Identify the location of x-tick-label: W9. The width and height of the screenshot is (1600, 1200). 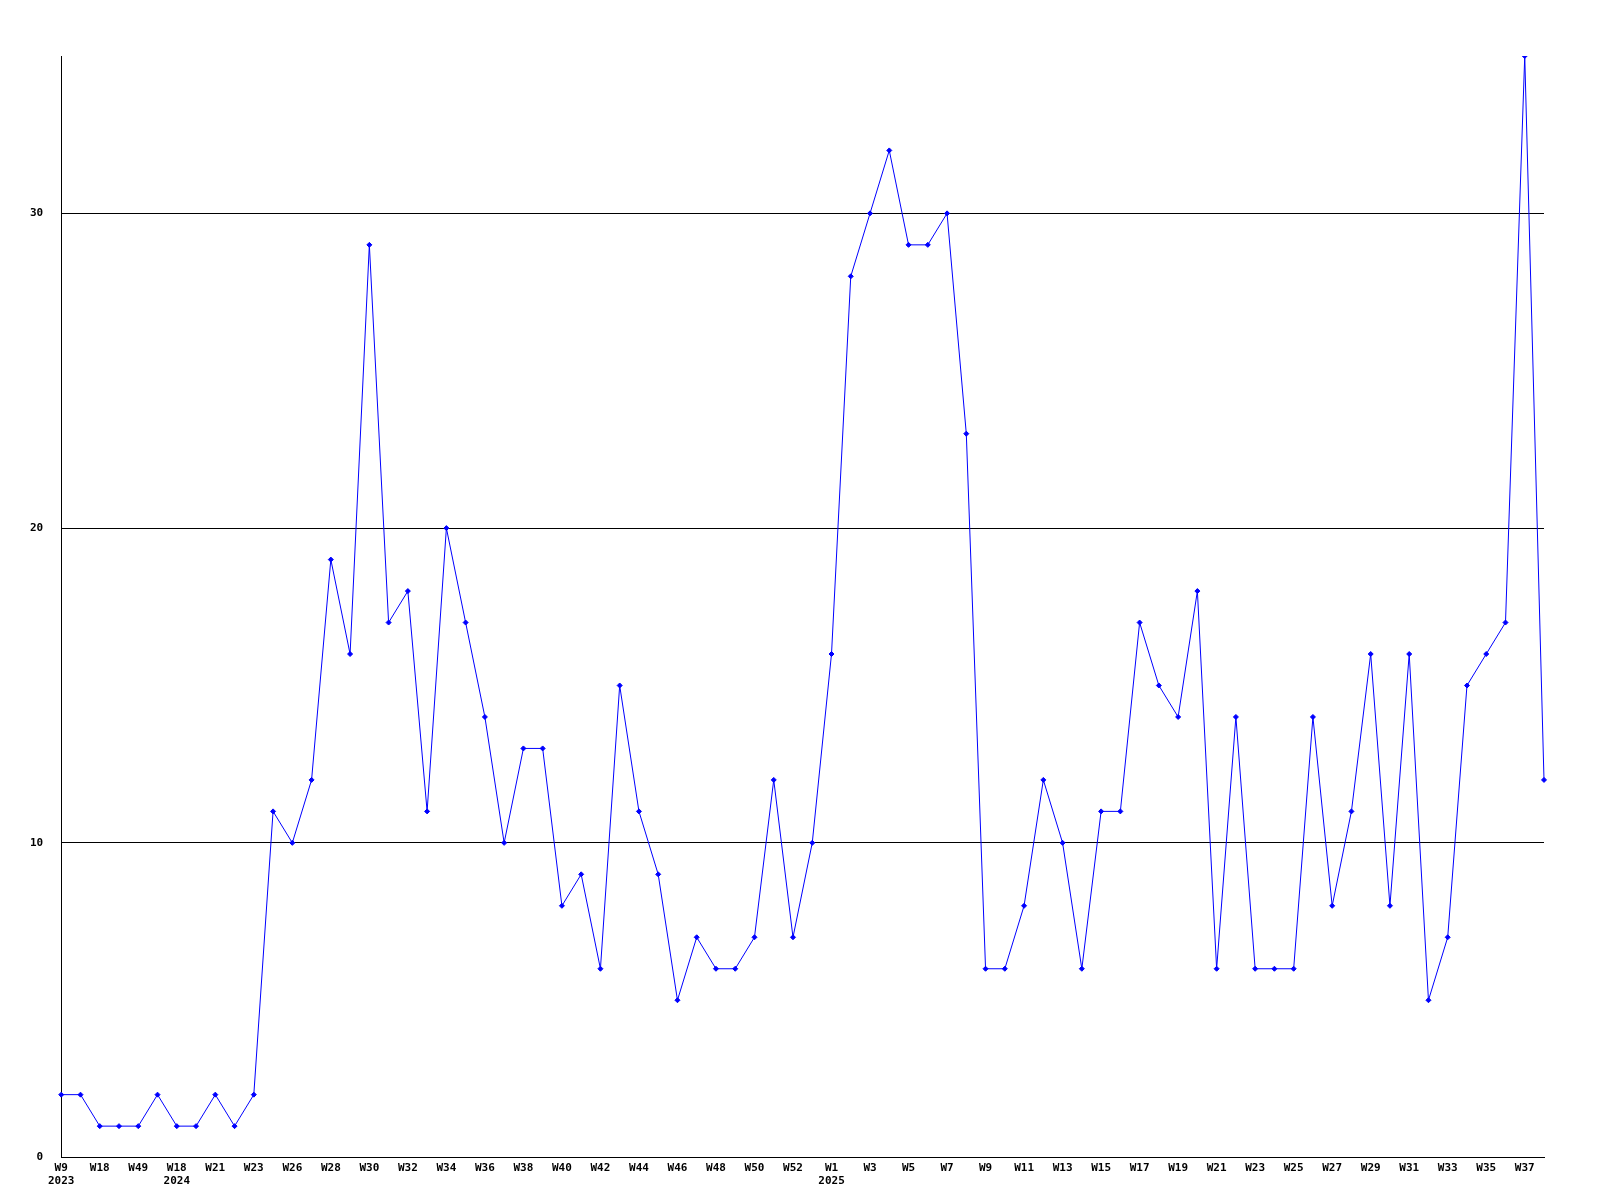
(985, 1168).